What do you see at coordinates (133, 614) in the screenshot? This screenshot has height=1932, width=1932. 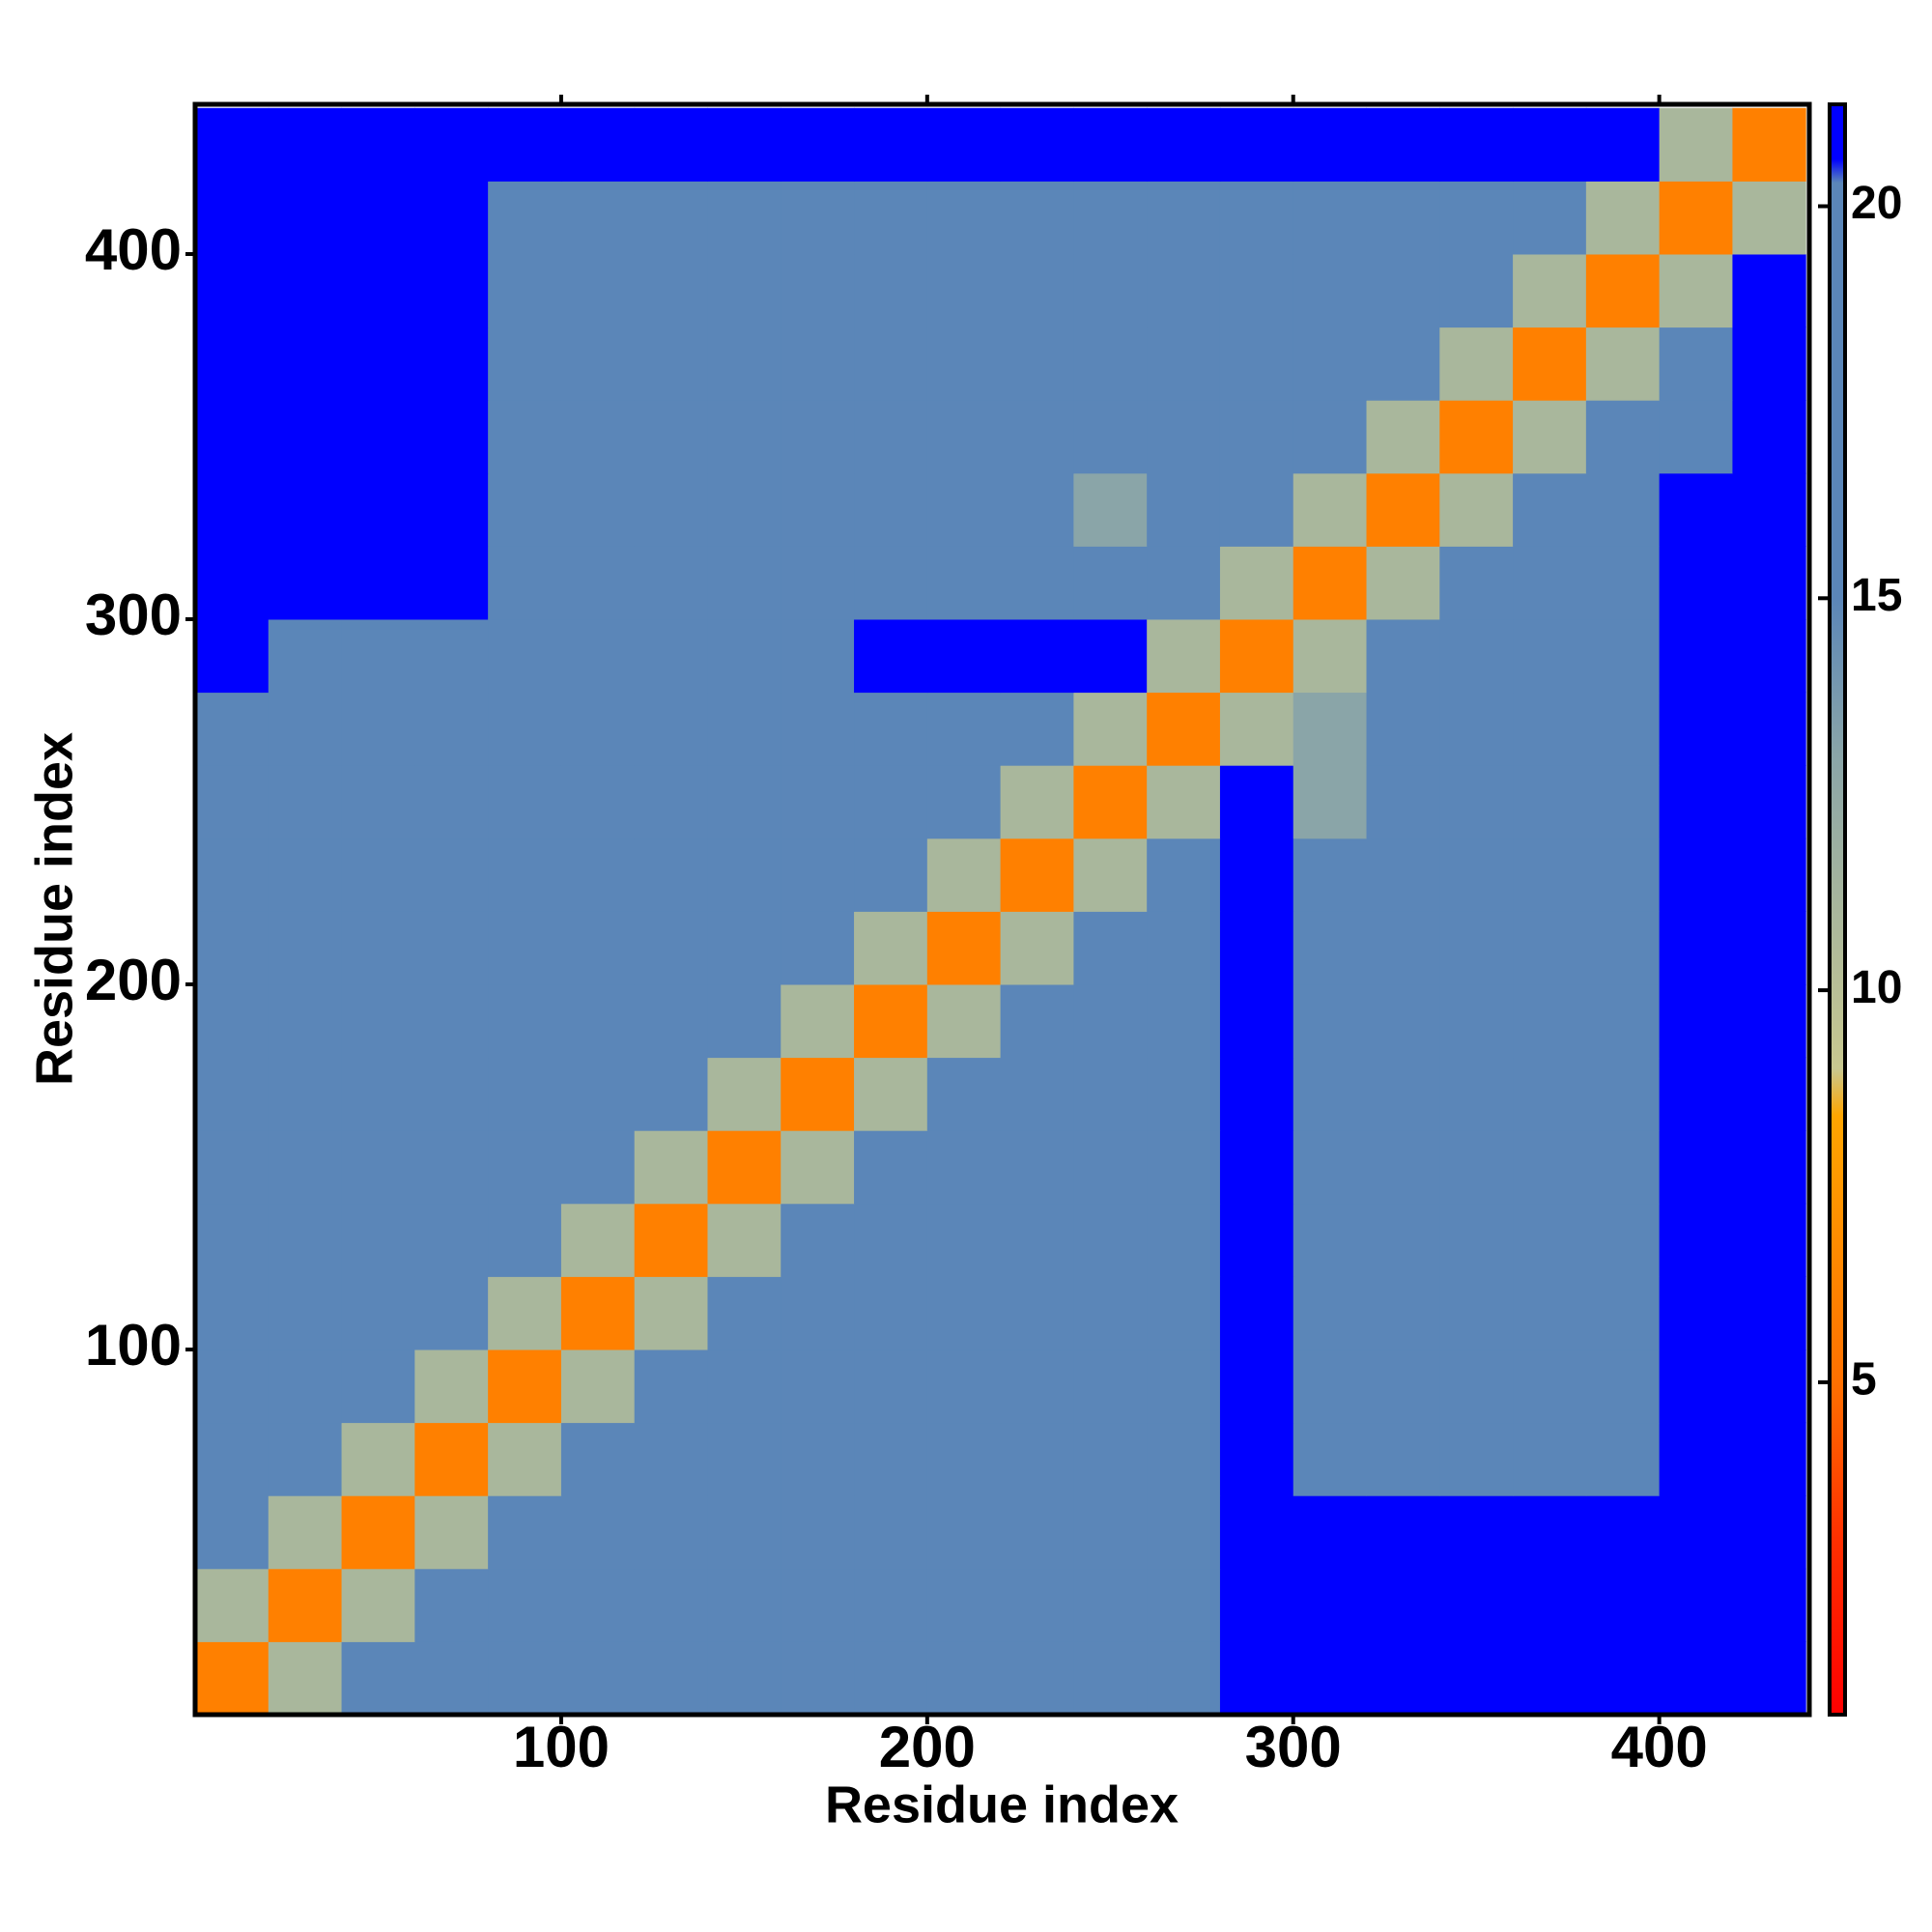 I see `y-tick-label: 300` at bounding box center [133, 614].